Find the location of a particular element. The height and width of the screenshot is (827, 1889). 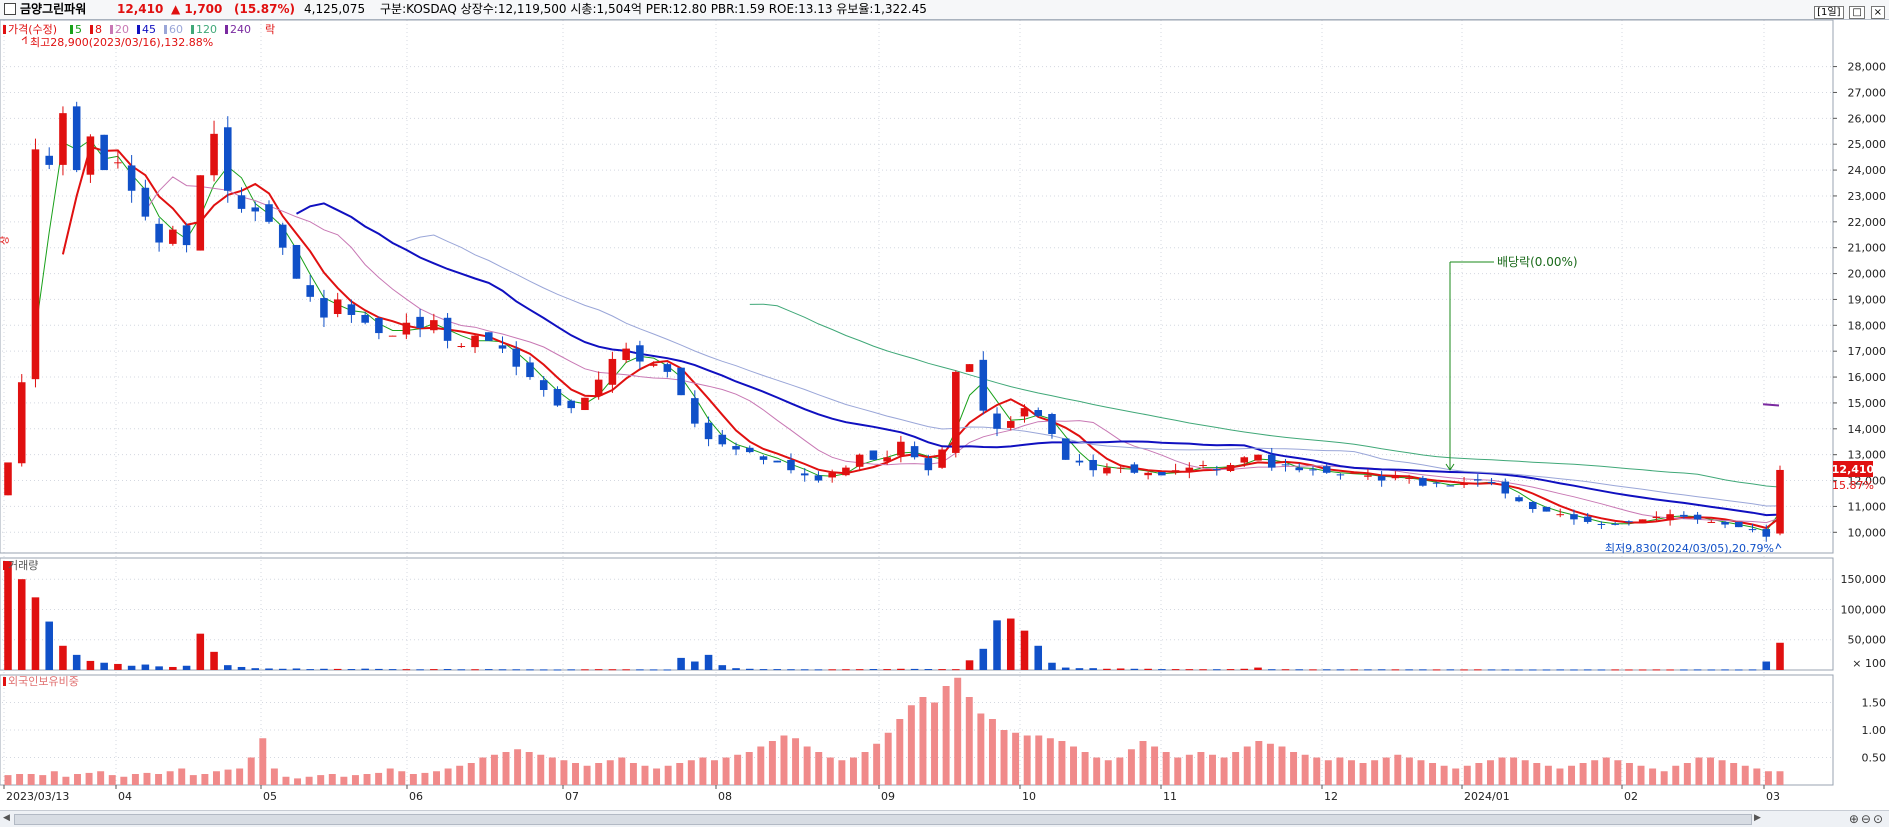

price-tick-label: 21,000 is located at coordinates (1867, 248).